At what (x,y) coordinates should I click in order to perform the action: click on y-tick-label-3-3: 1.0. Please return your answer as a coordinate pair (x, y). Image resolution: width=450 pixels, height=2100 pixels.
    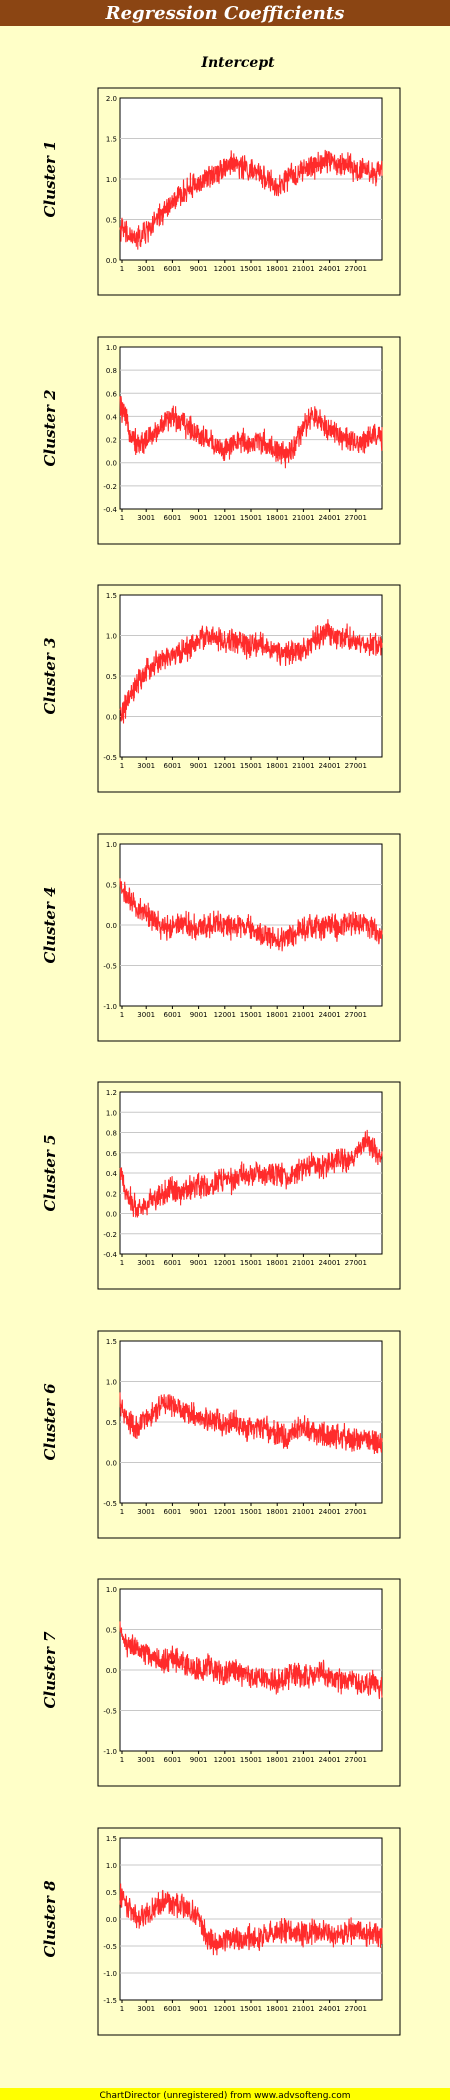
    Looking at the image, I should click on (111, 637).